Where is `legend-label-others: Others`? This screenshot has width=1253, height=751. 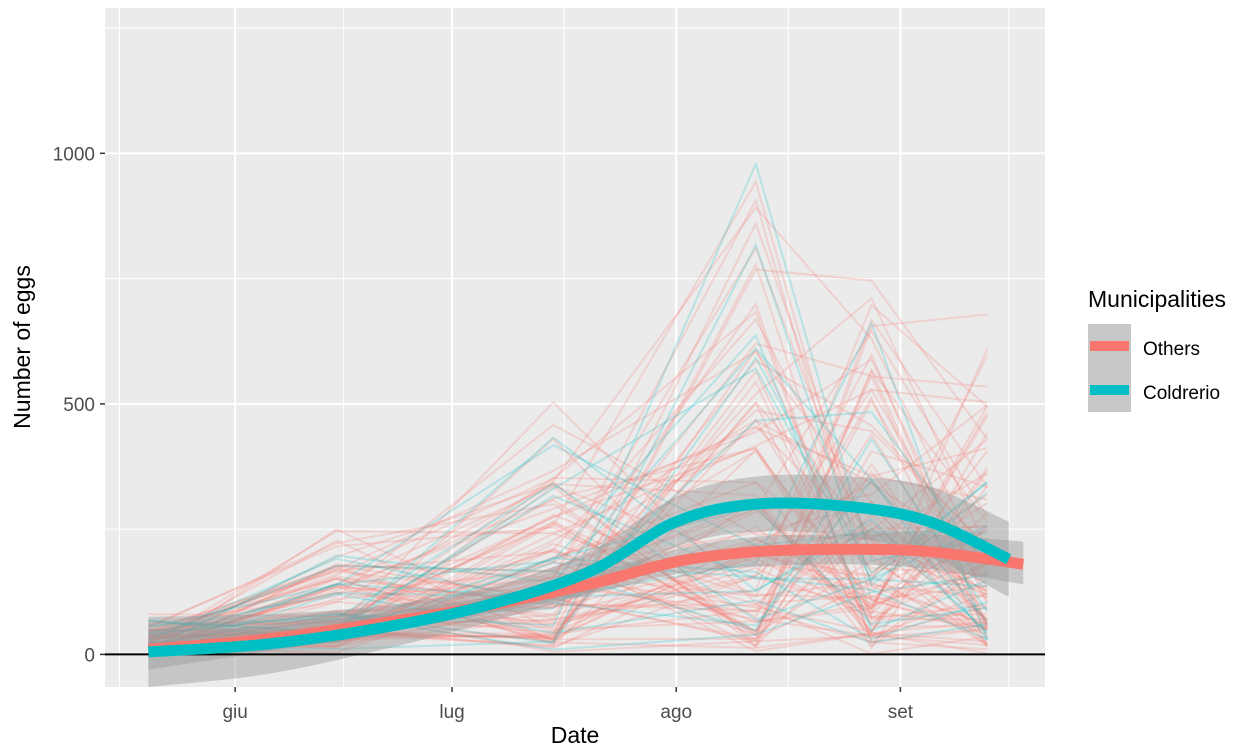
legend-label-others: Others is located at coordinates (1171, 349).